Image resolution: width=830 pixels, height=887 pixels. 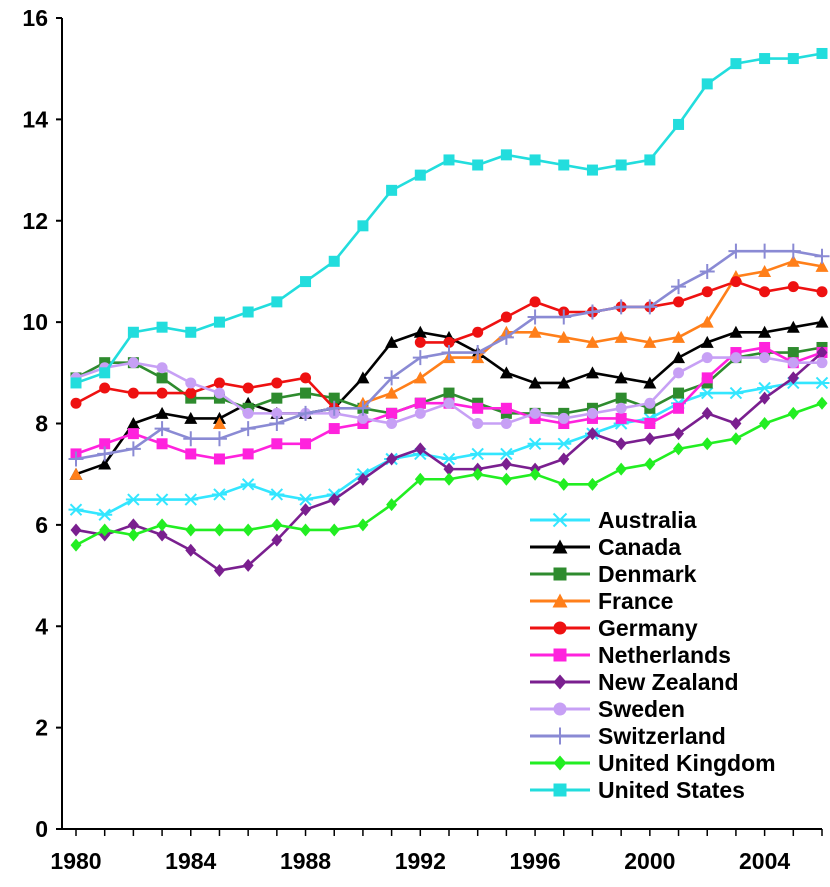 I want to click on legend-label: Germany, so click(x=648, y=628).